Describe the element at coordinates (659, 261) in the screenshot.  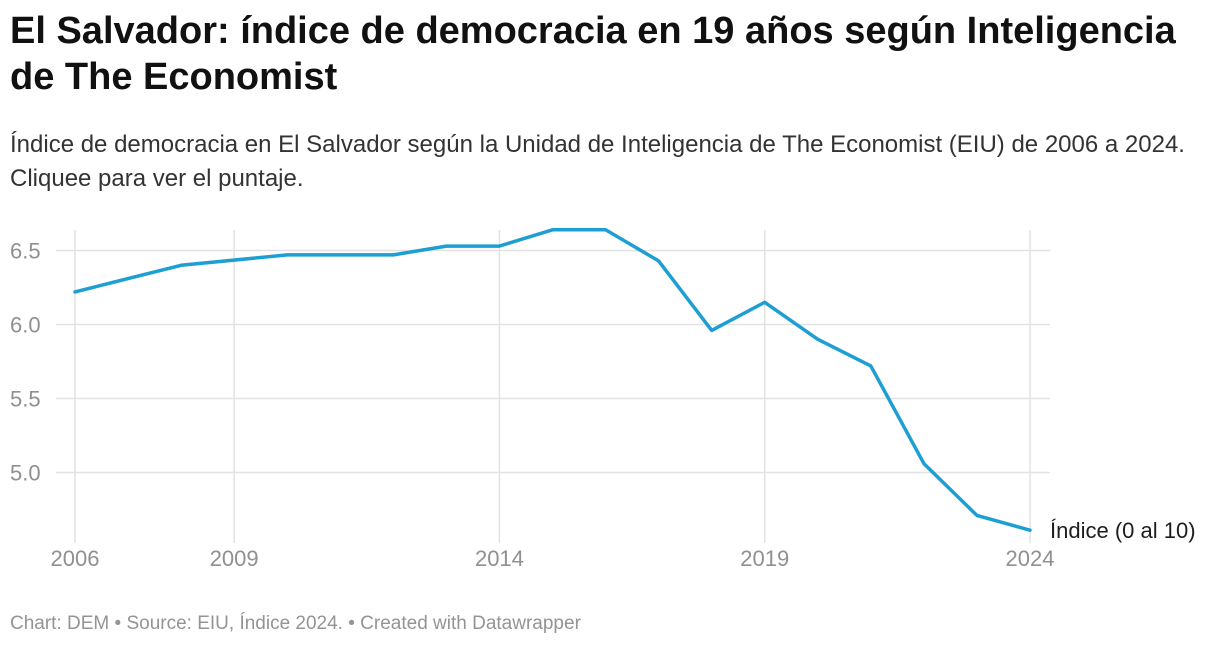
I see `data-point: 2017: 6.43` at that location.